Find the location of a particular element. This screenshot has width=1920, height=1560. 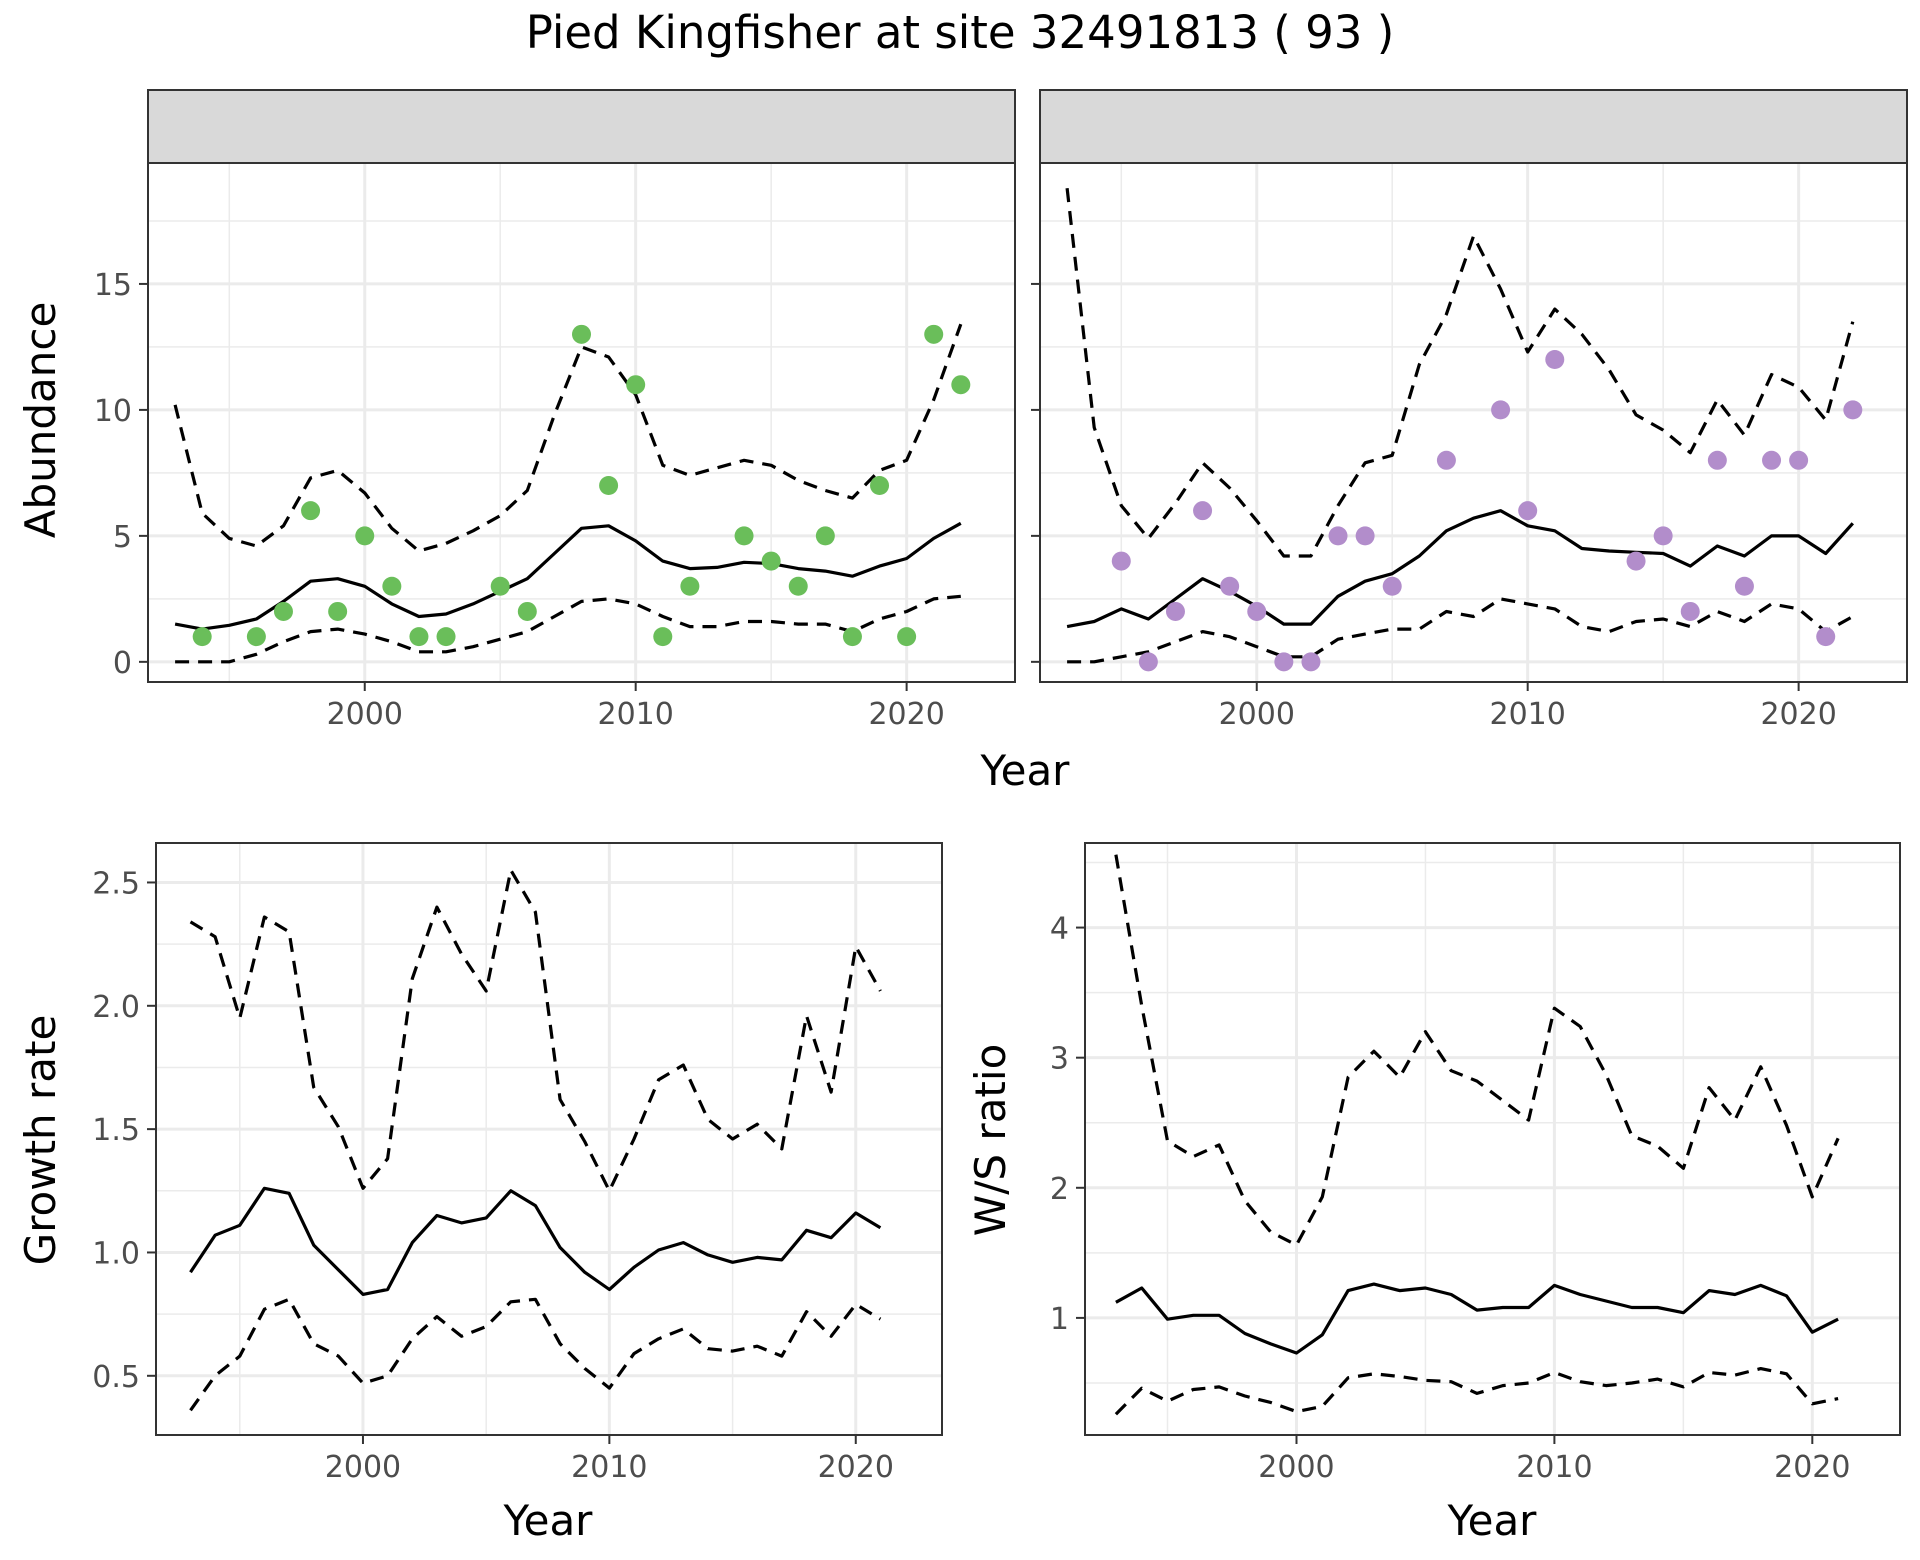

winter-mean-line is located at coordinates (1460, 569).